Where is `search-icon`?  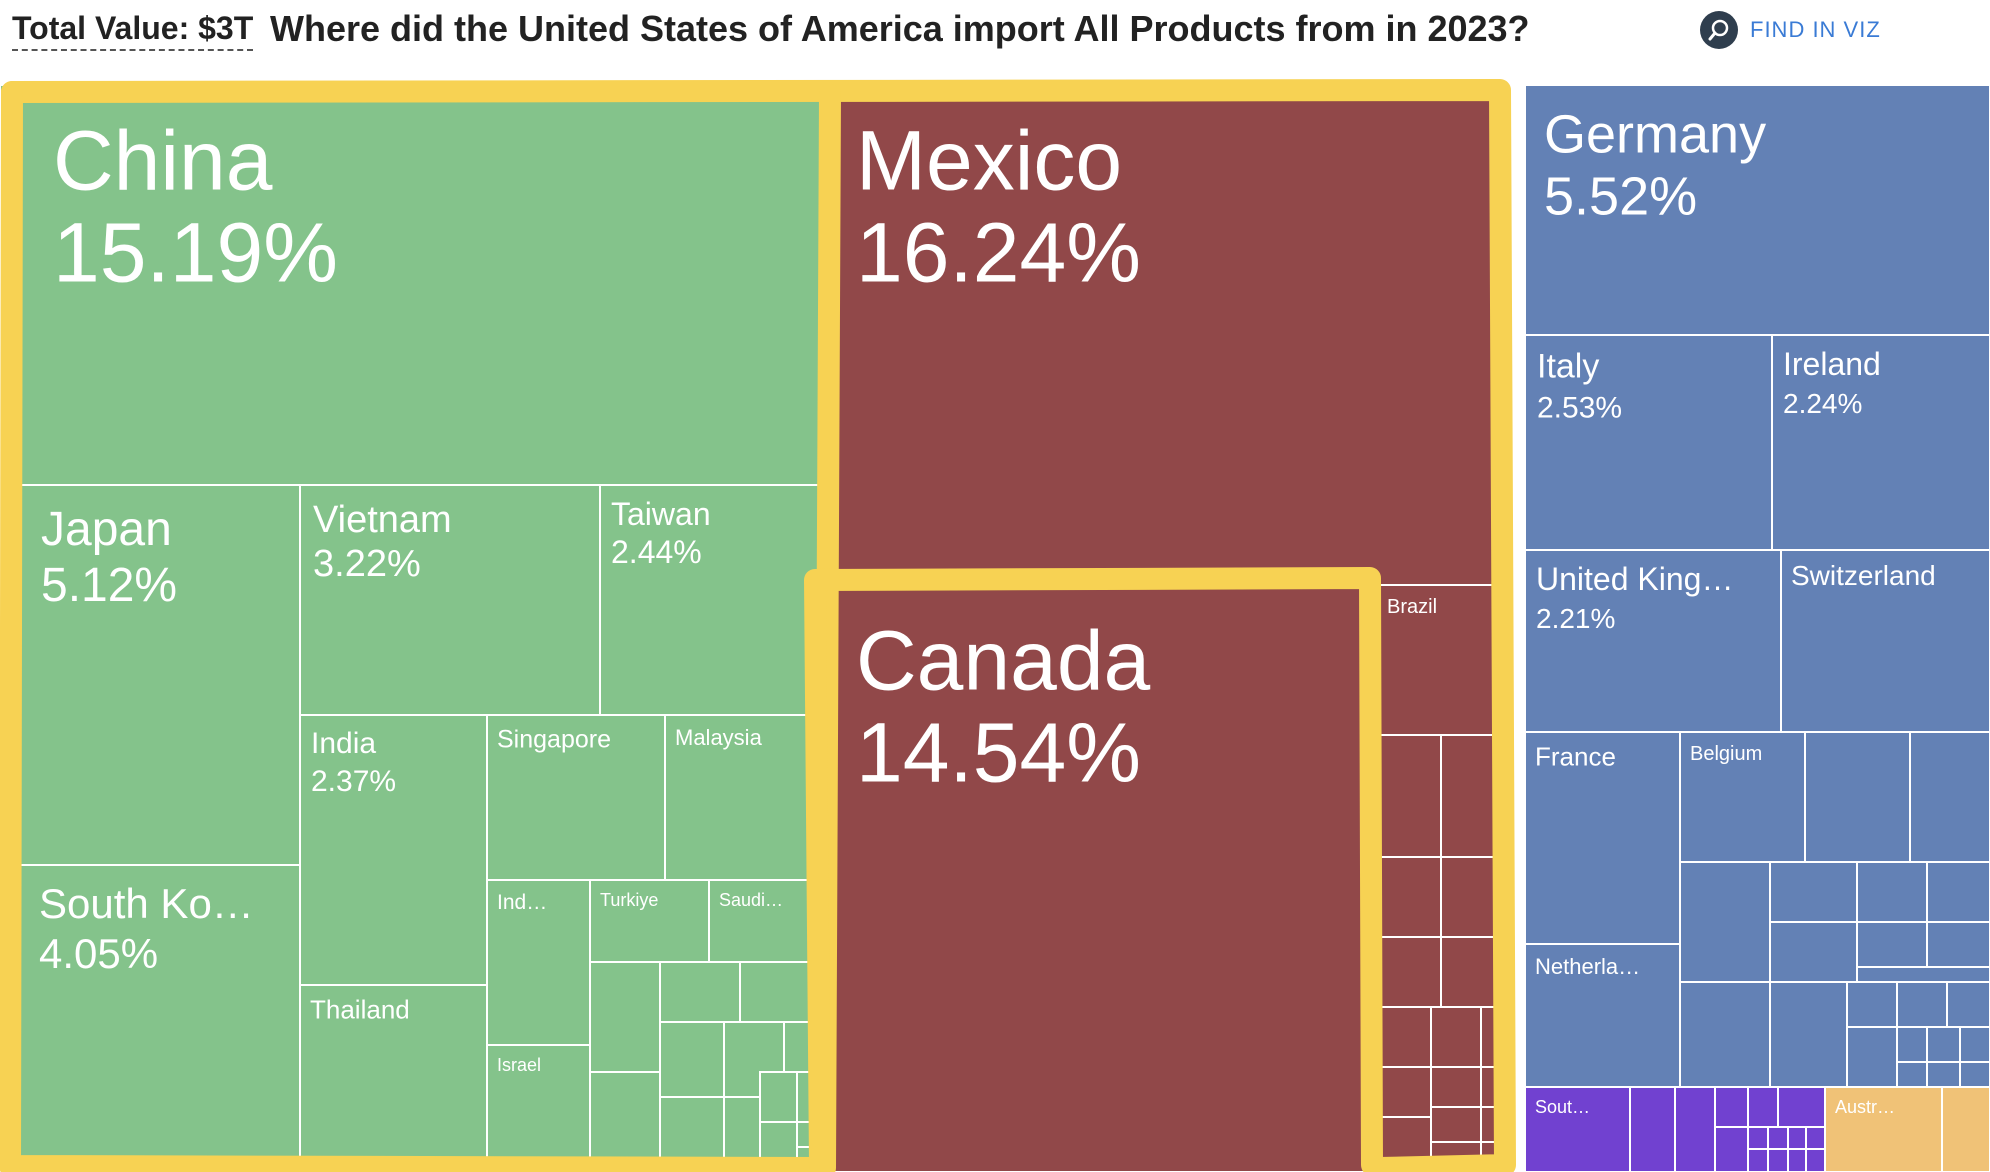 search-icon is located at coordinates (1719, 30).